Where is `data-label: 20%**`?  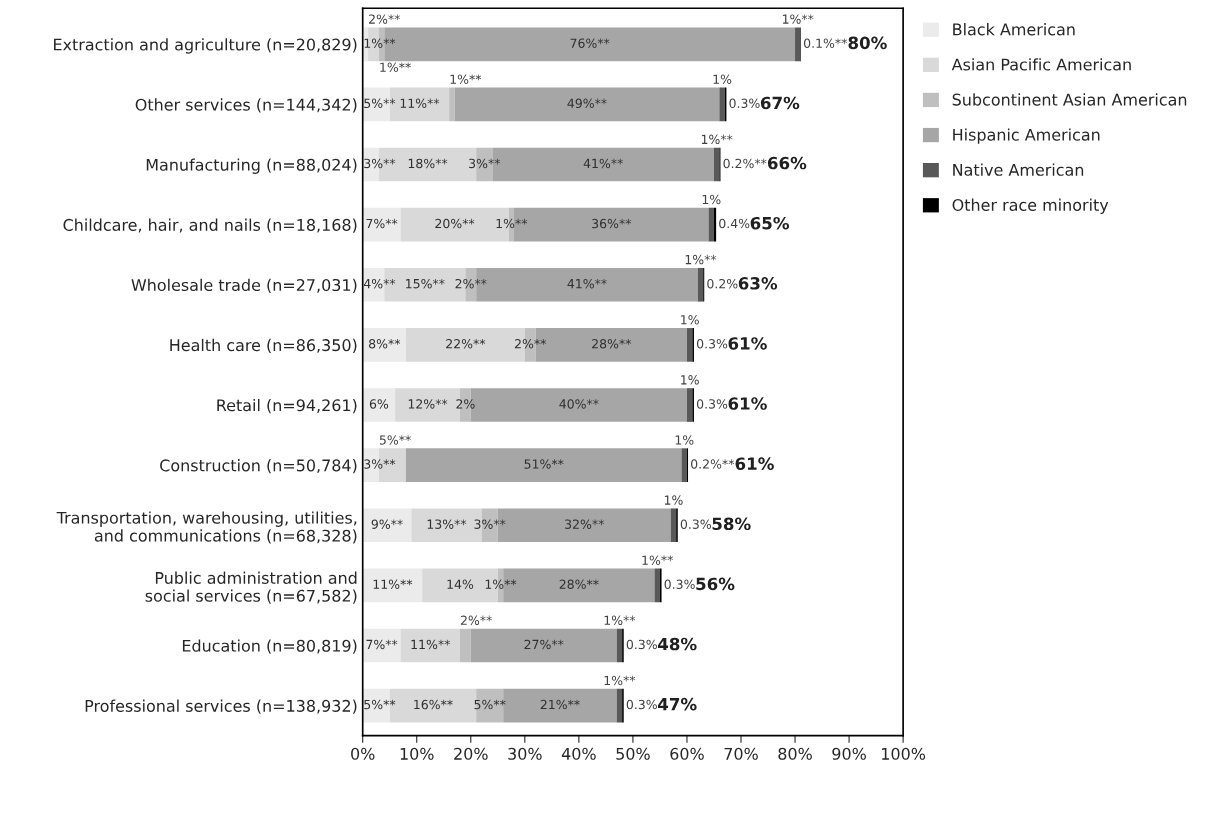 data-label: 20%** is located at coordinates (455, 223).